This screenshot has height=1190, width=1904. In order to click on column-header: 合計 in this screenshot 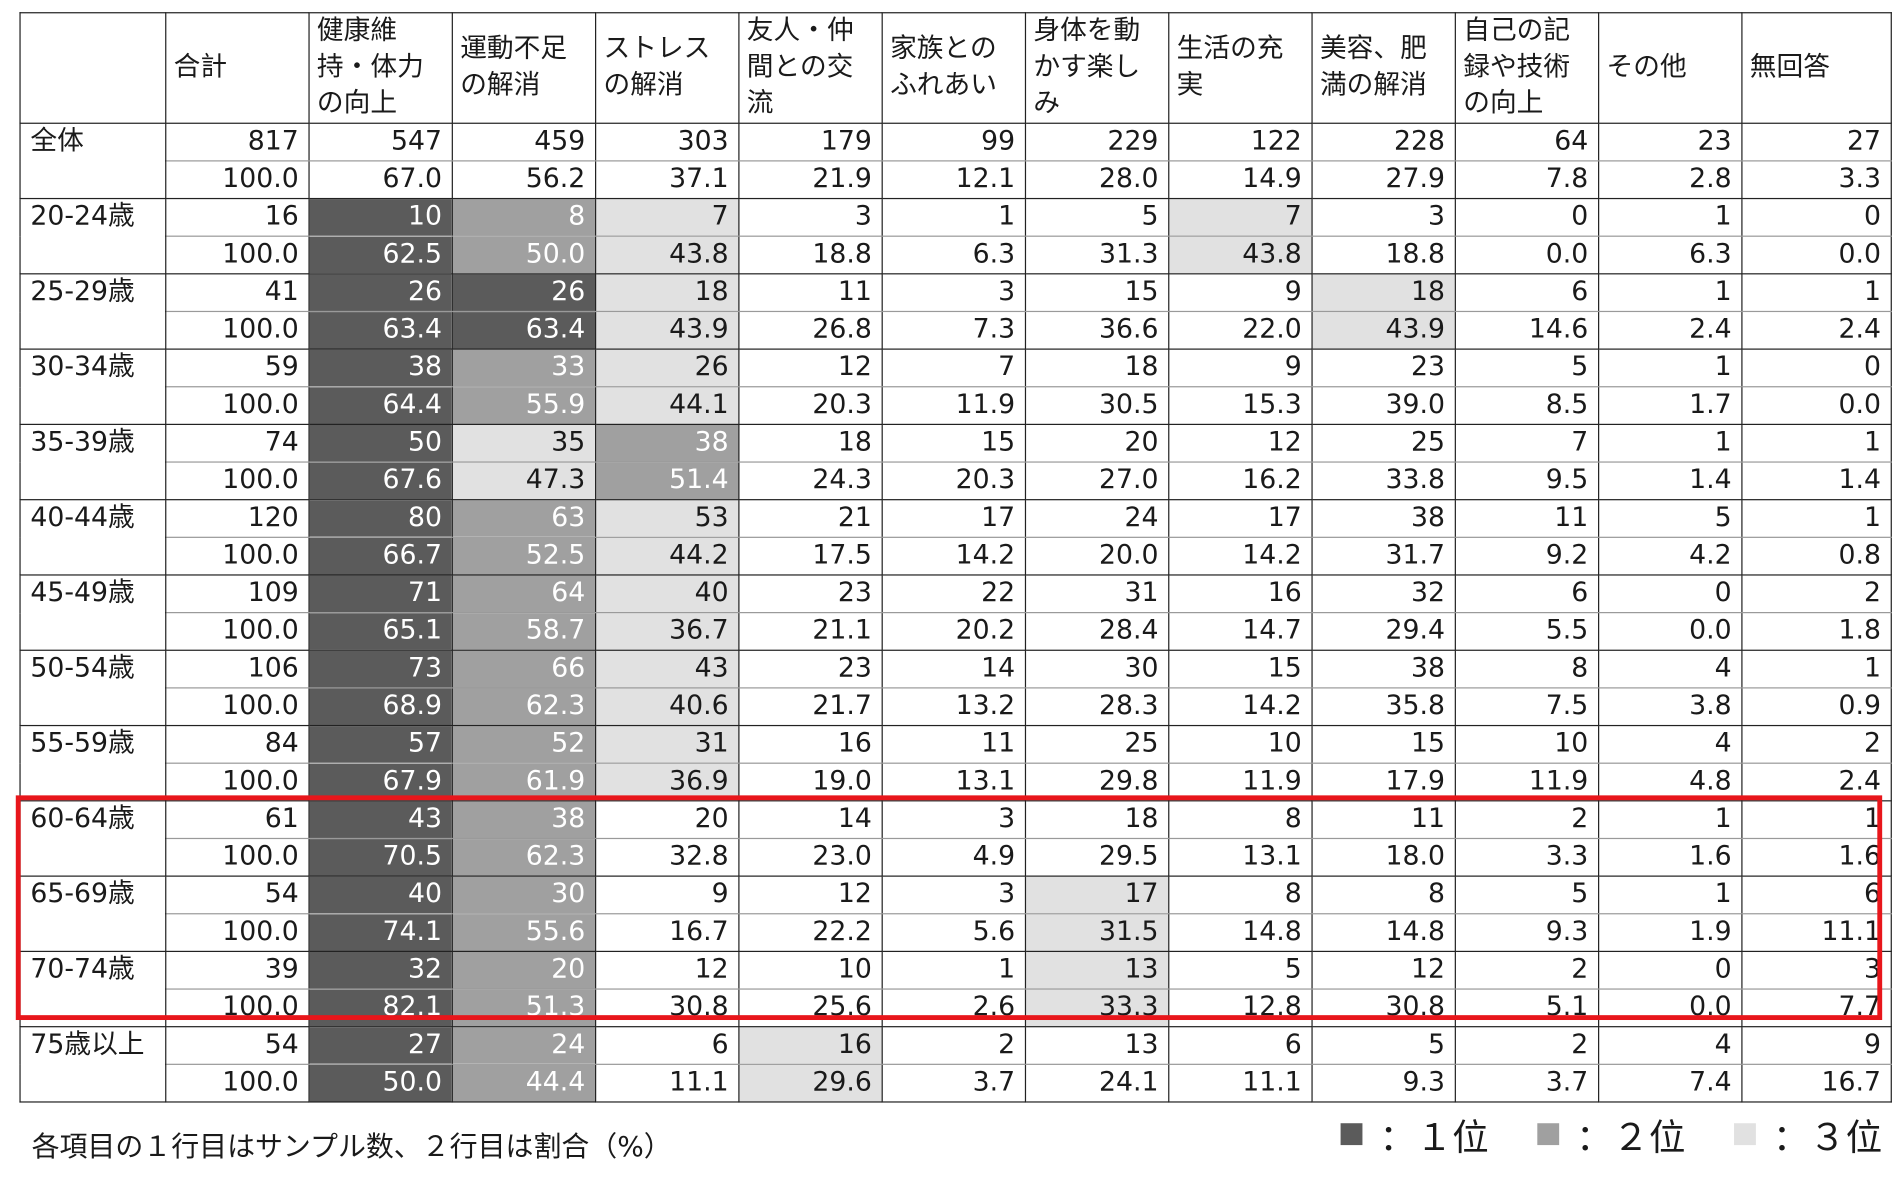, I will do `click(237, 68)`.